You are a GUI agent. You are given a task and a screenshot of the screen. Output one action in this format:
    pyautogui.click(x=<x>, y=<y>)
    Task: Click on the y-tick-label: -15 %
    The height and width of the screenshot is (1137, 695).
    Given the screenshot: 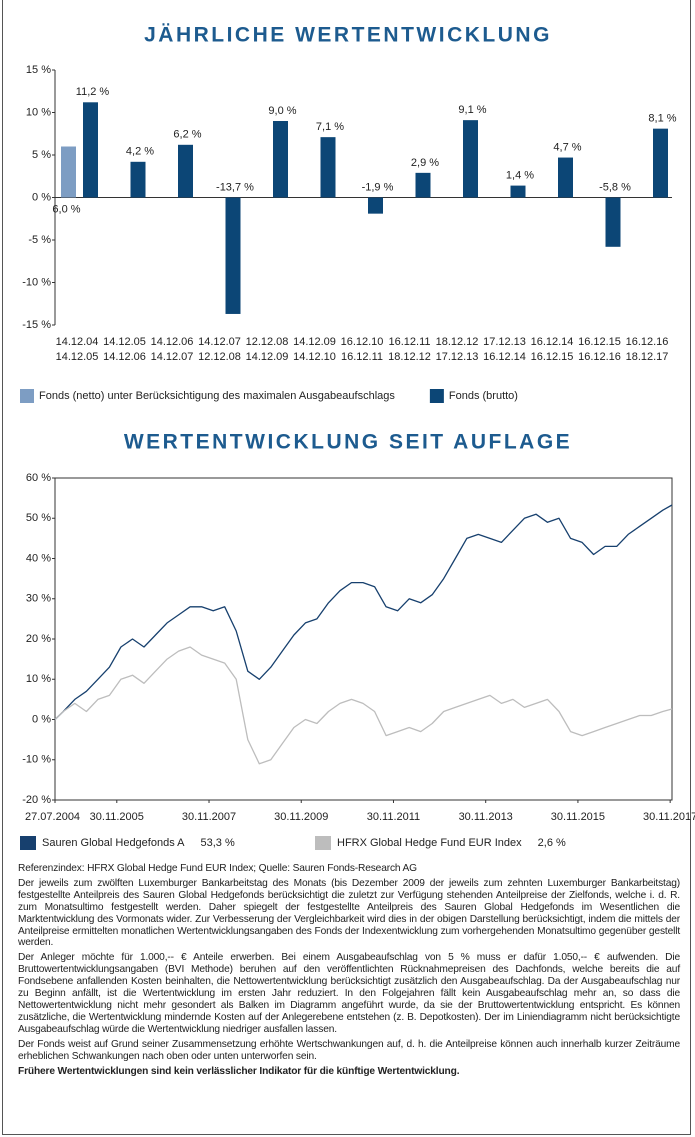 What is the action you would take?
    pyautogui.click(x=36, y=325)
    